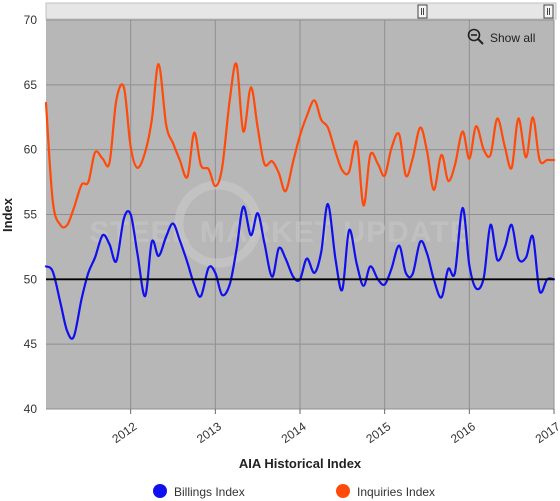 Image resolution: width=560 pixels, height=501 pixels. I want to click on y-tick-label: 55, so click(31, 215).